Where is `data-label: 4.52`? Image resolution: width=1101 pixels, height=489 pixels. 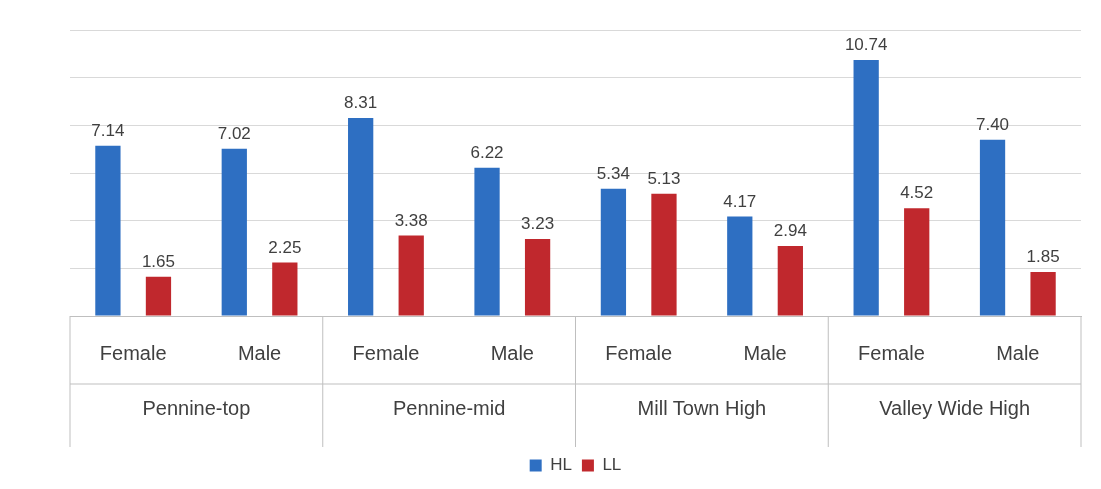 data-label: 4.52 is located at coordinates (917, 193).